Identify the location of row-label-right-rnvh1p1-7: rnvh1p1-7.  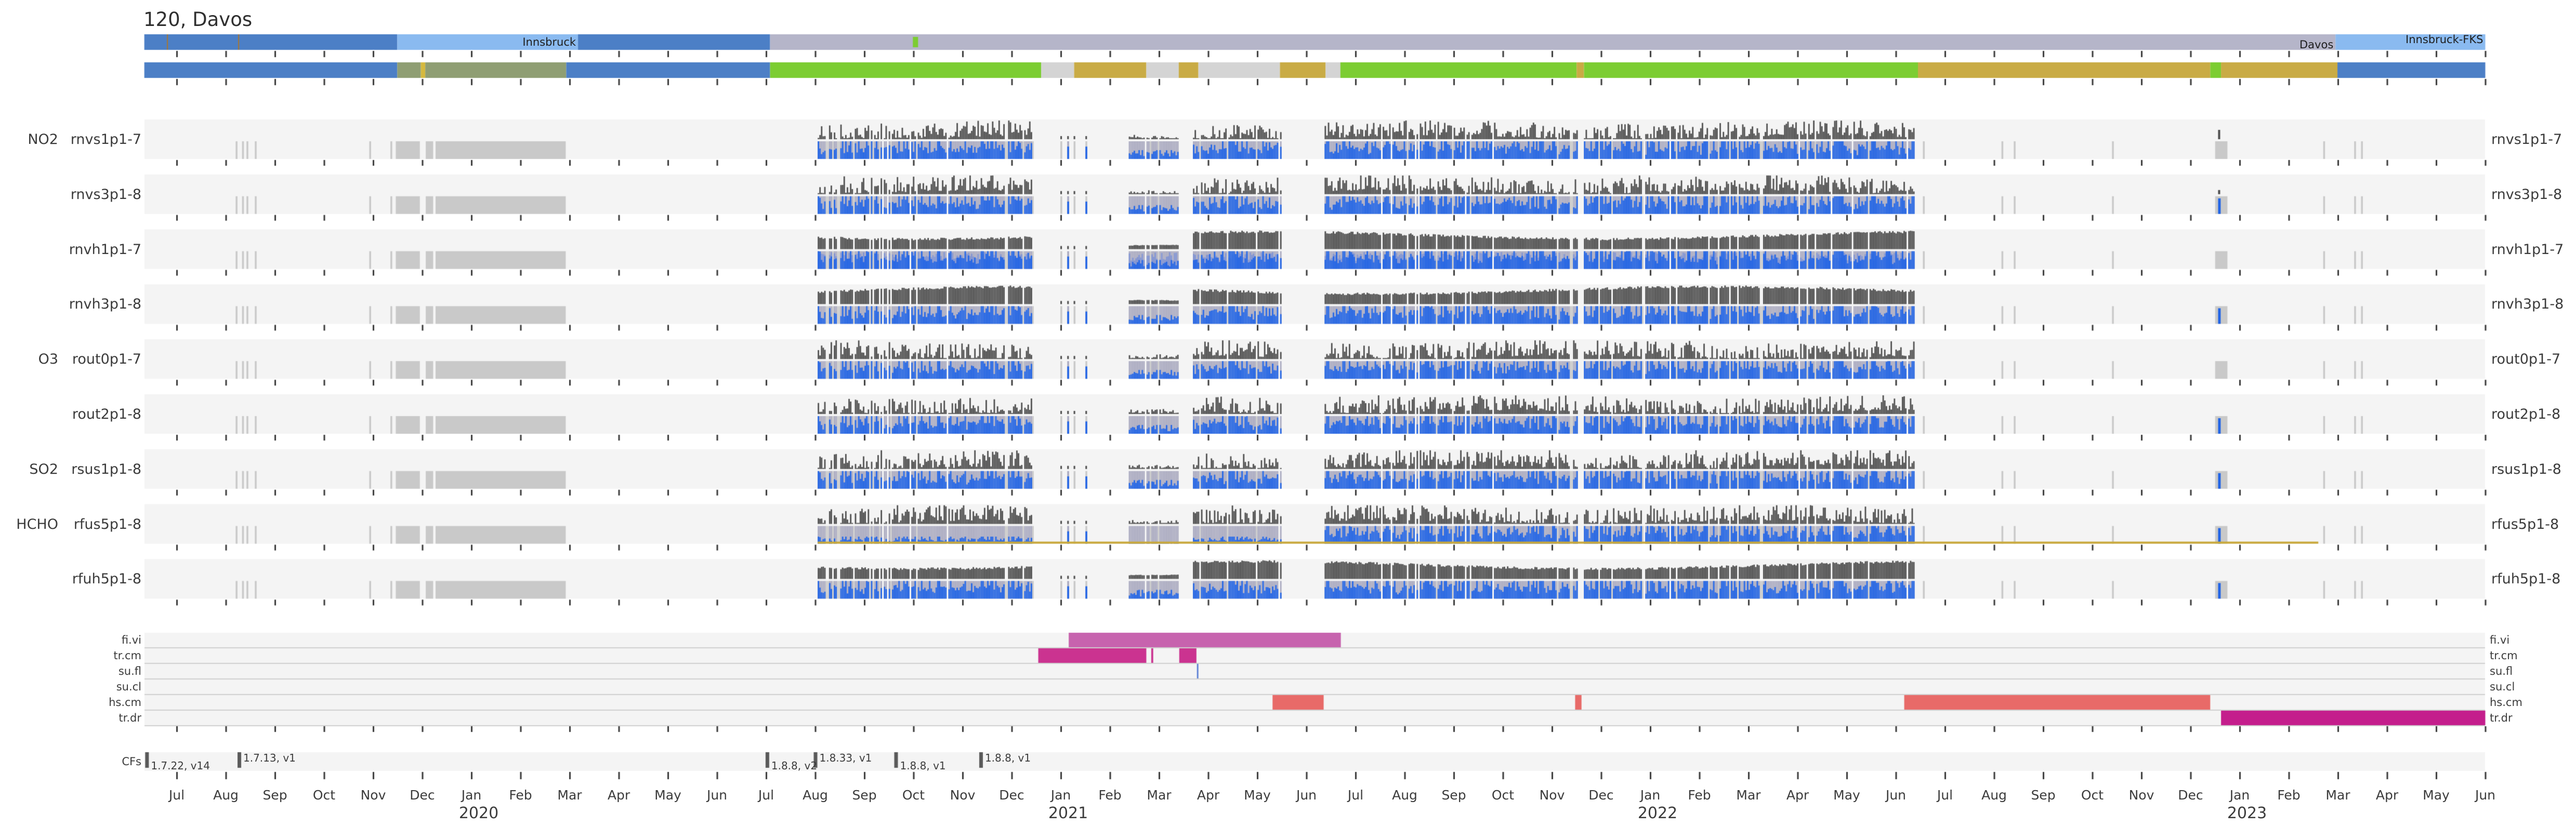
(2528, 249).